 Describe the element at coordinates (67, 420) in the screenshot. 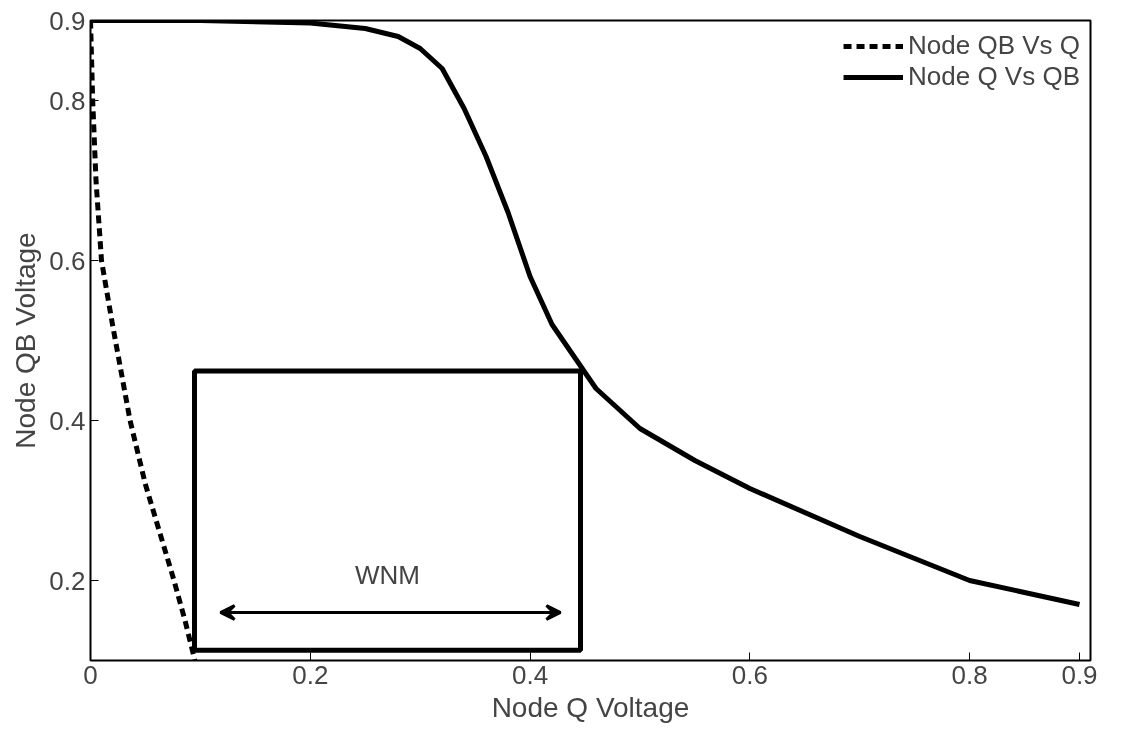

I see `y-tick-label: 0.4` at that location.